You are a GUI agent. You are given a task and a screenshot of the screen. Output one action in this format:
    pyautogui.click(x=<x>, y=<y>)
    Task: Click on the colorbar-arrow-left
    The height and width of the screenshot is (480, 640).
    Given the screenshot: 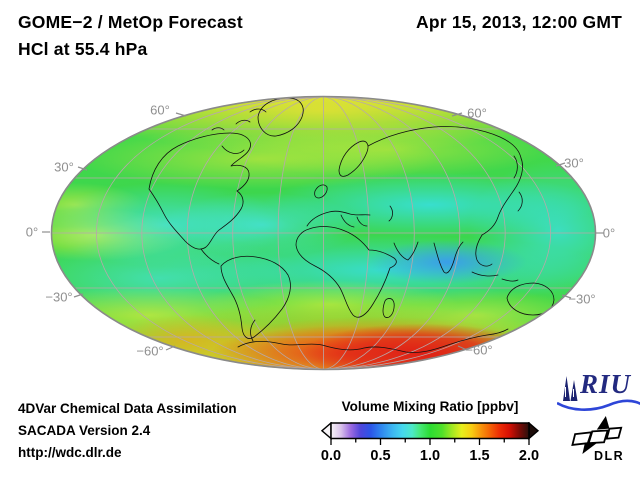 What is the action you would take?
    pyautogui.click(x=326, y=431)
    